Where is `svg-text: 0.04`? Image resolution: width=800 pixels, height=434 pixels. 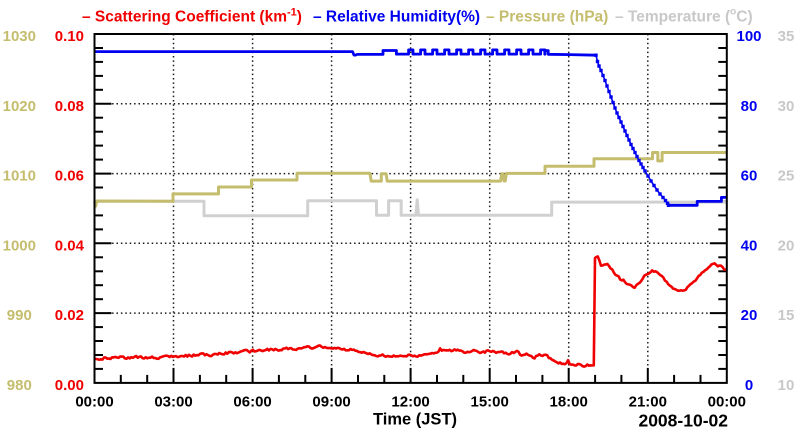 svg-text: 0.04 is located at coordinates (70, 245).